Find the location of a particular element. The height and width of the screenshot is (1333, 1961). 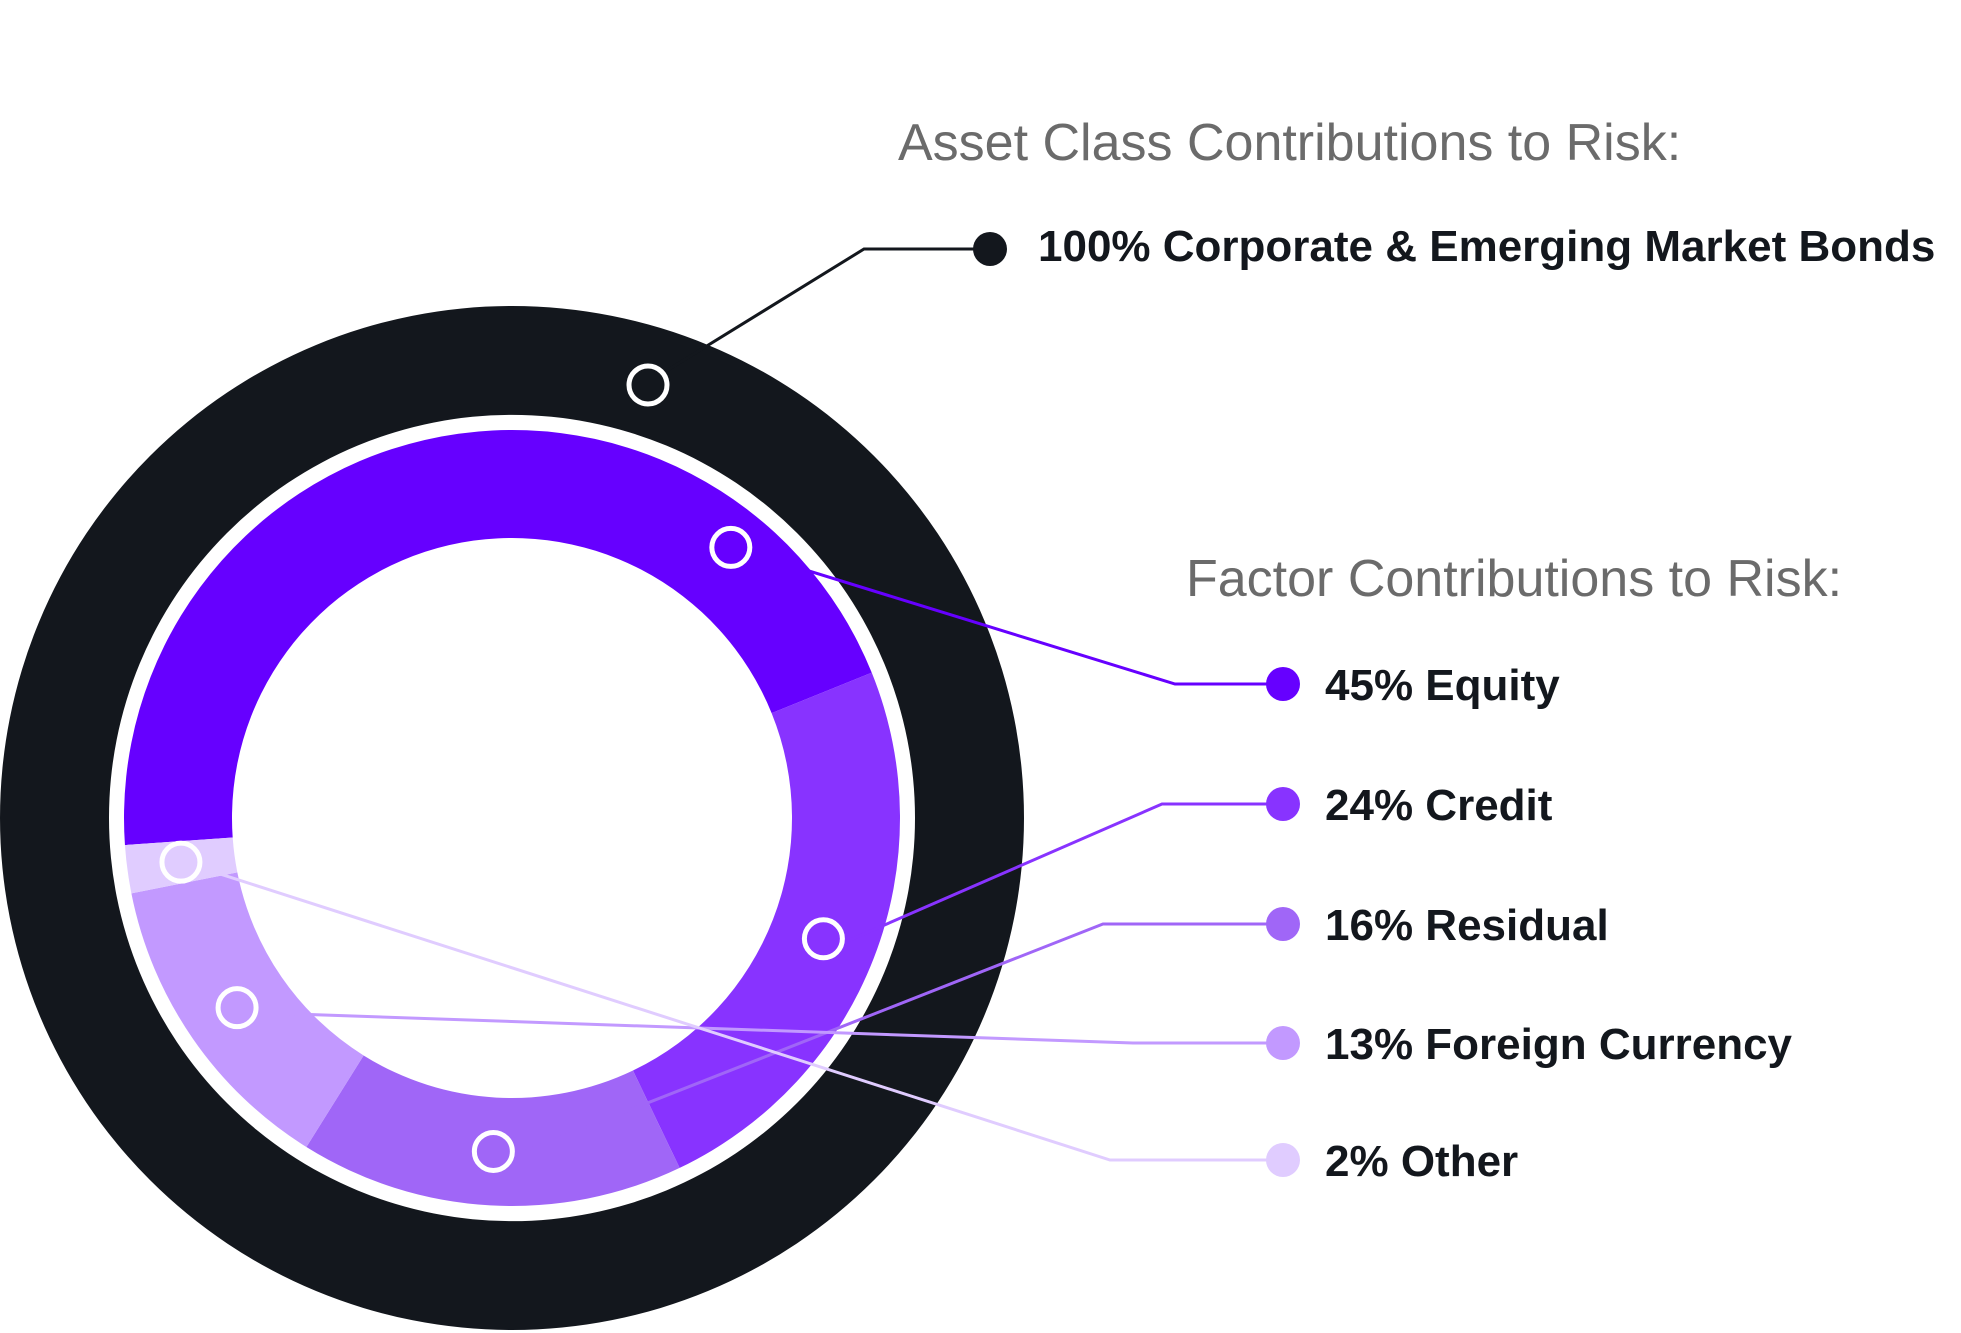

factor-slice-foreign-currency is located at coordinates (247, 1010).